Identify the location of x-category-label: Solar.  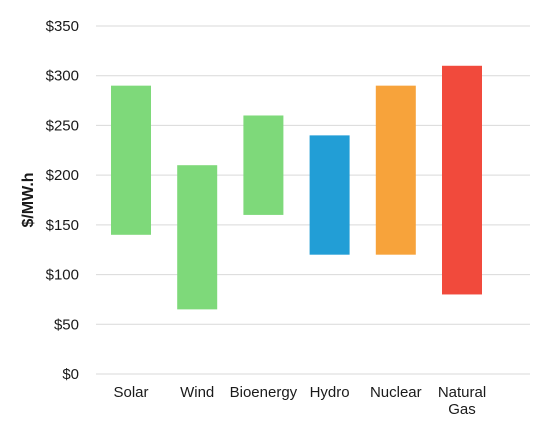
(130, 392).